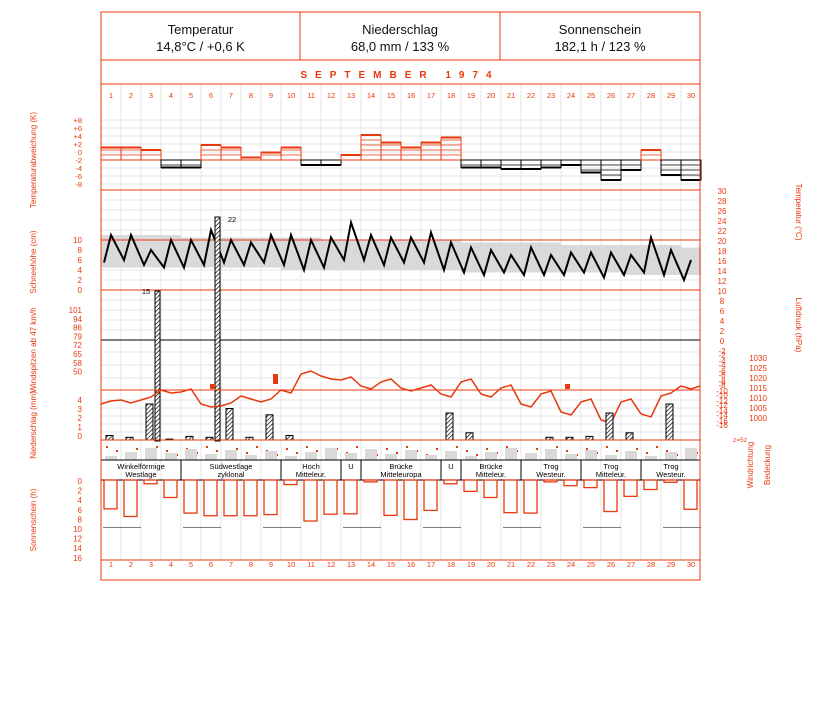 This screenshot has height=702, width=827. Describe the element at coordinates (77, 336) in the screenshot. I see `wind-tick-label: 79` at that location.